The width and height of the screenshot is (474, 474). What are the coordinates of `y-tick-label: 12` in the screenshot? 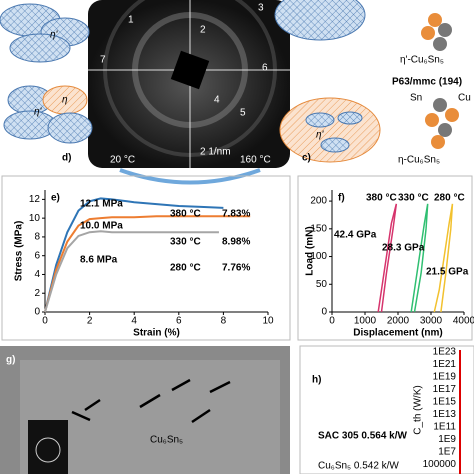 It's located at (35, 199).